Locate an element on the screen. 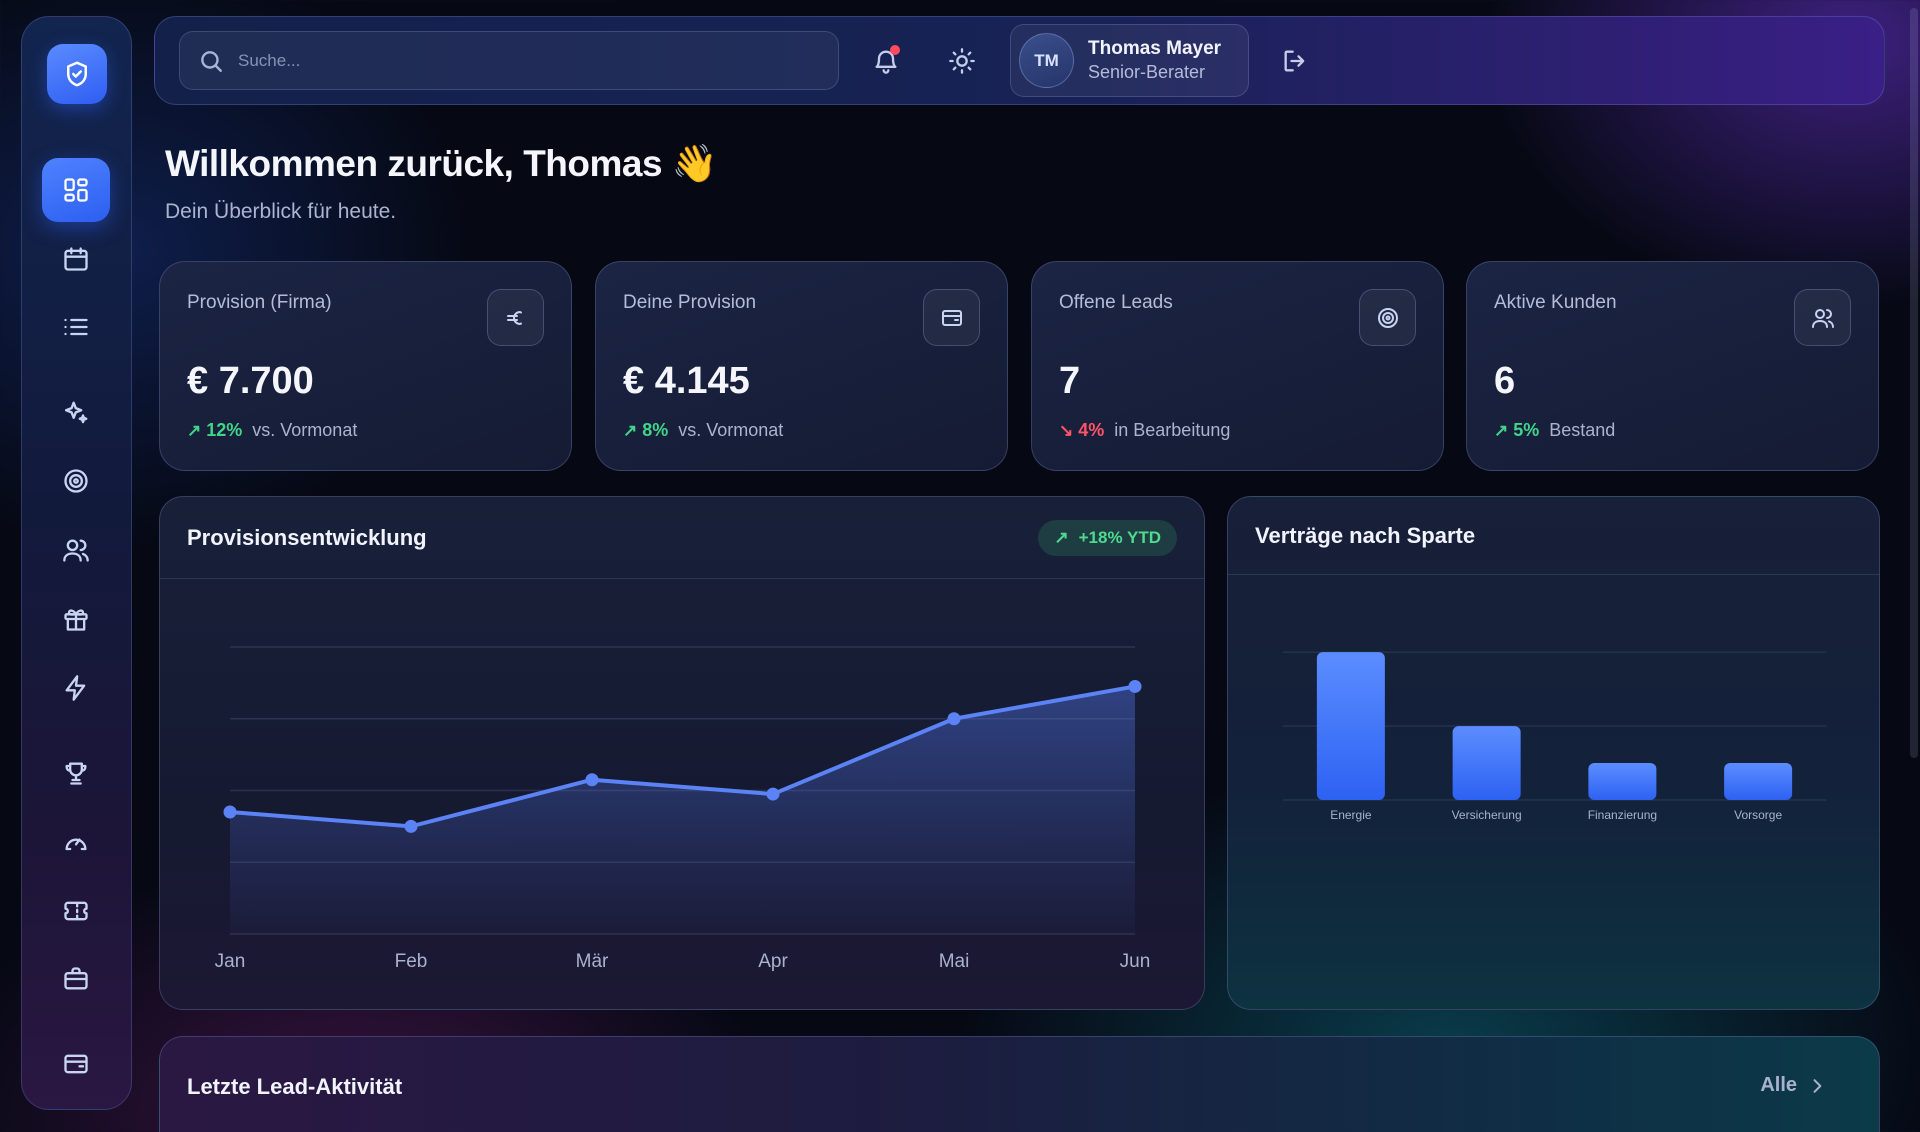  stat-card-open-leads: Offene Leads 7 ↘ 4% in Bearbeitung is located at coordinates (1237, 366).